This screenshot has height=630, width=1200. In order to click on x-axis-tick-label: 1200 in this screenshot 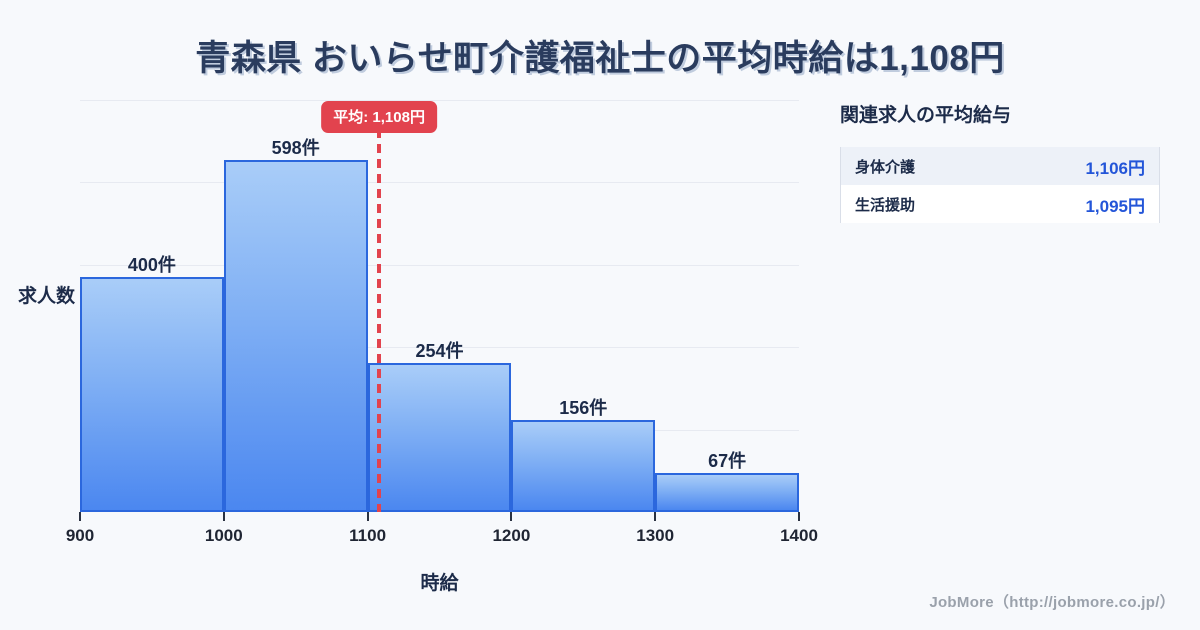, I will do `click(511, 535)`.